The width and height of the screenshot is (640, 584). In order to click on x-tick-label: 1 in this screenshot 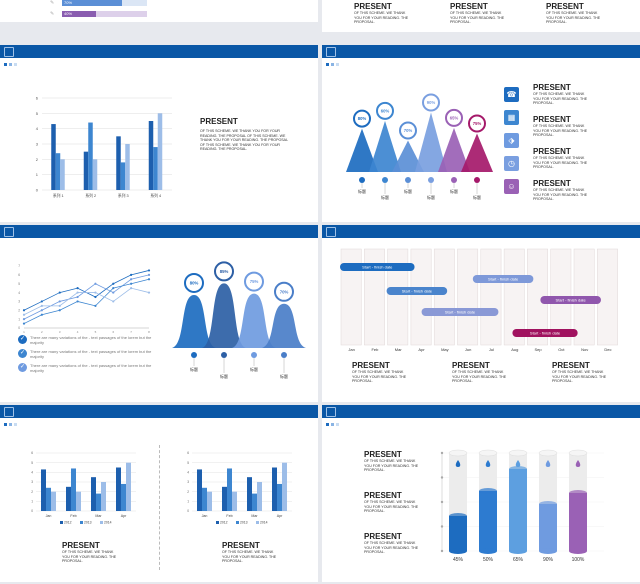, I will do `click(24, 332)`.